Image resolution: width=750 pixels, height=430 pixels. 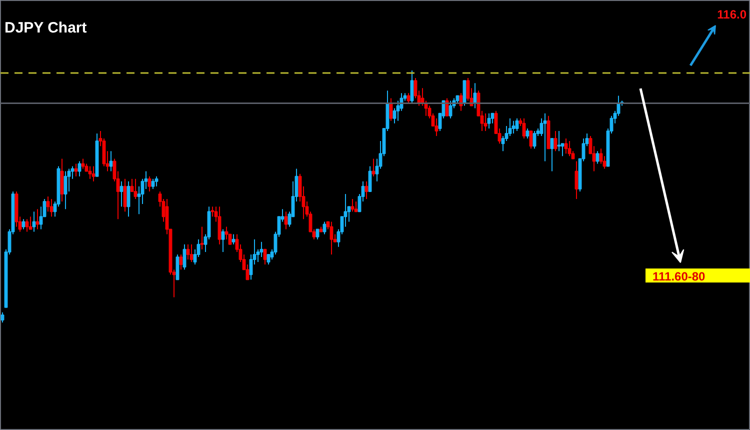 I want to click on text: 111.60-80, so click(x=679, y=277).